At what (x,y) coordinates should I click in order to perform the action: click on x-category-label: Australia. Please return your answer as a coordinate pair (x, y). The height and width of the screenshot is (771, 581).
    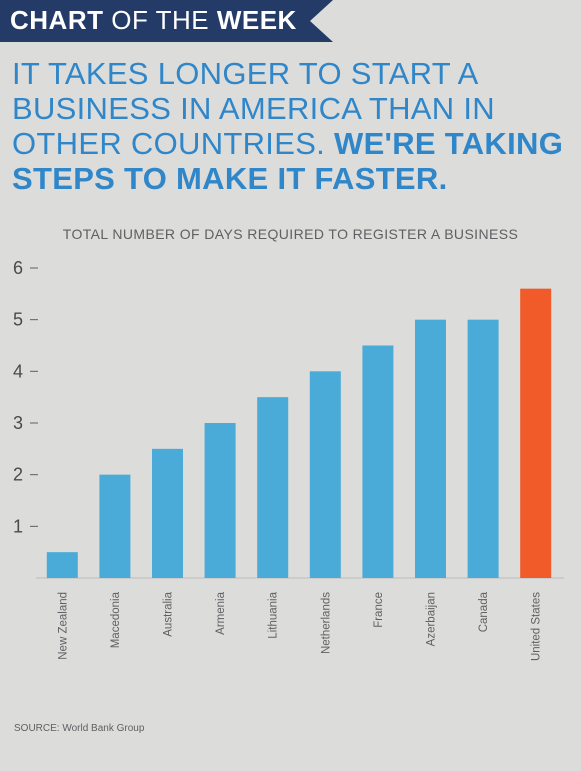
    Looking at the image, I should click on (169, 613).